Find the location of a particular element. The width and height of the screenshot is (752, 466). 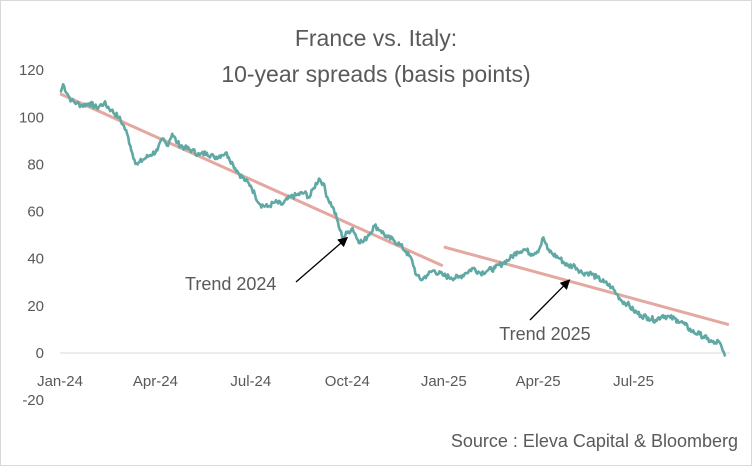

trend-annotation-label: Trend 2025 is located at coordinates (544, 334).